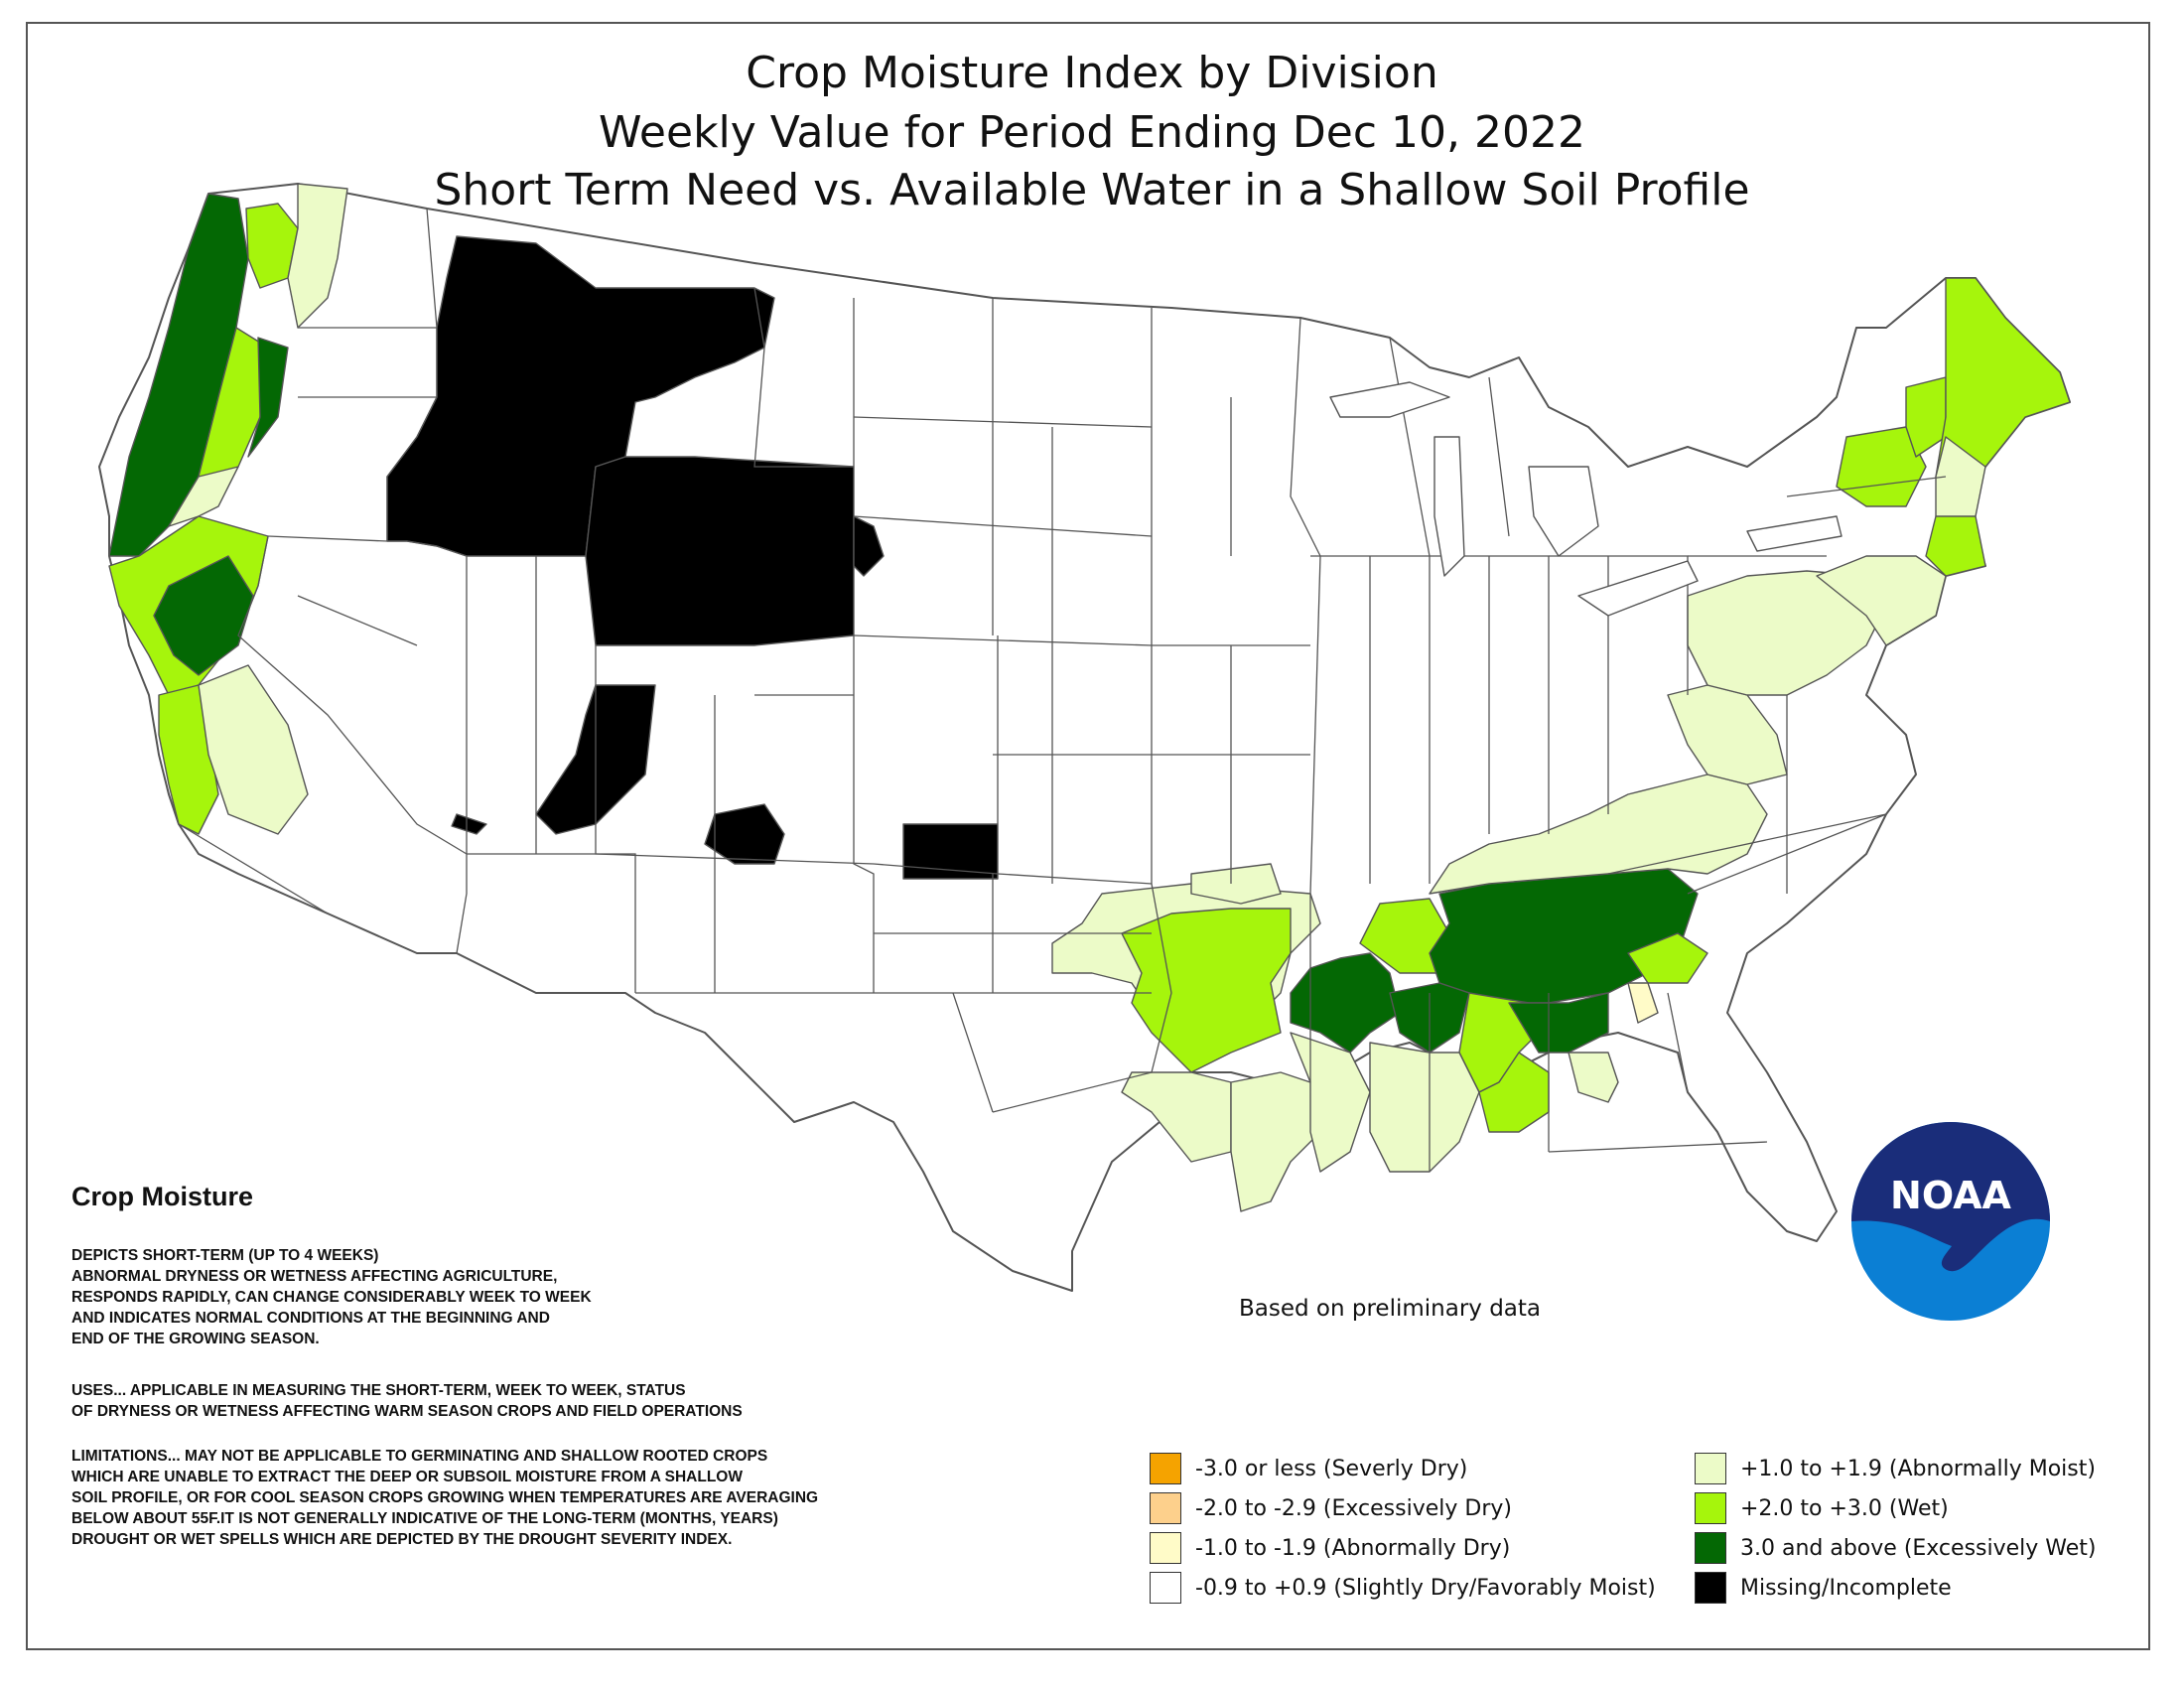  What do you see at coordinates (1846, 1588) in the screenshot?
I see `legend-label: Missing/Incomplete` at bounding box center [1846, 1588].